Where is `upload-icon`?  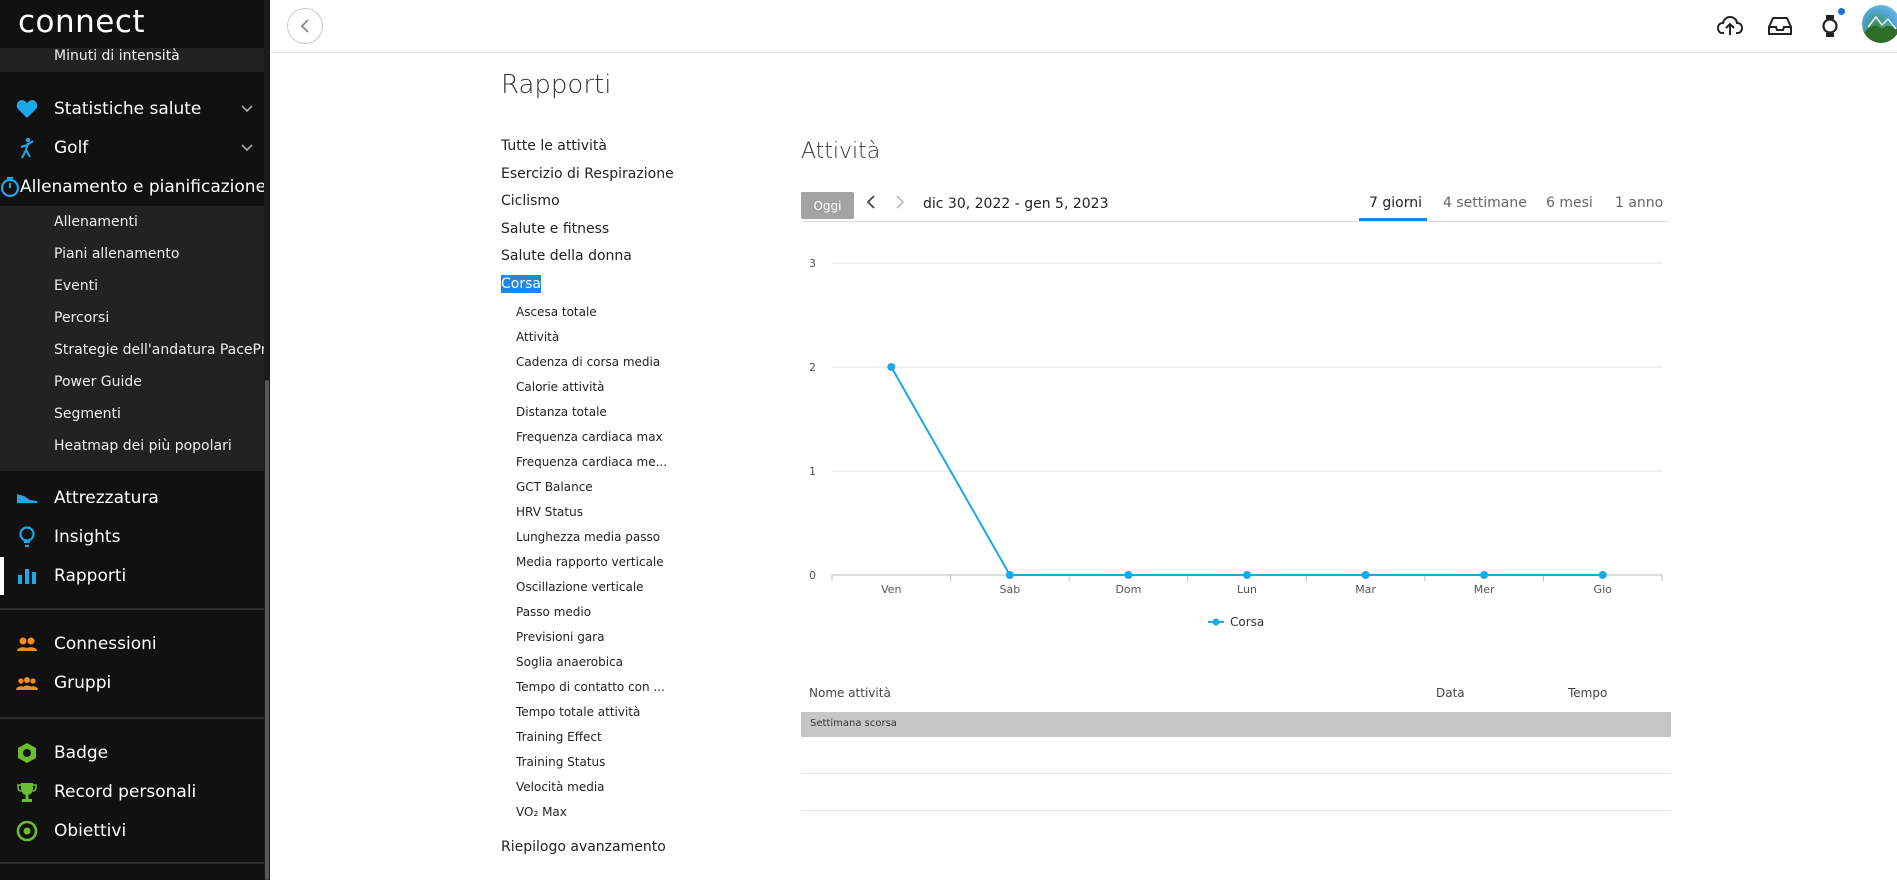
upload-icon is located at coordinates (1730, 26).